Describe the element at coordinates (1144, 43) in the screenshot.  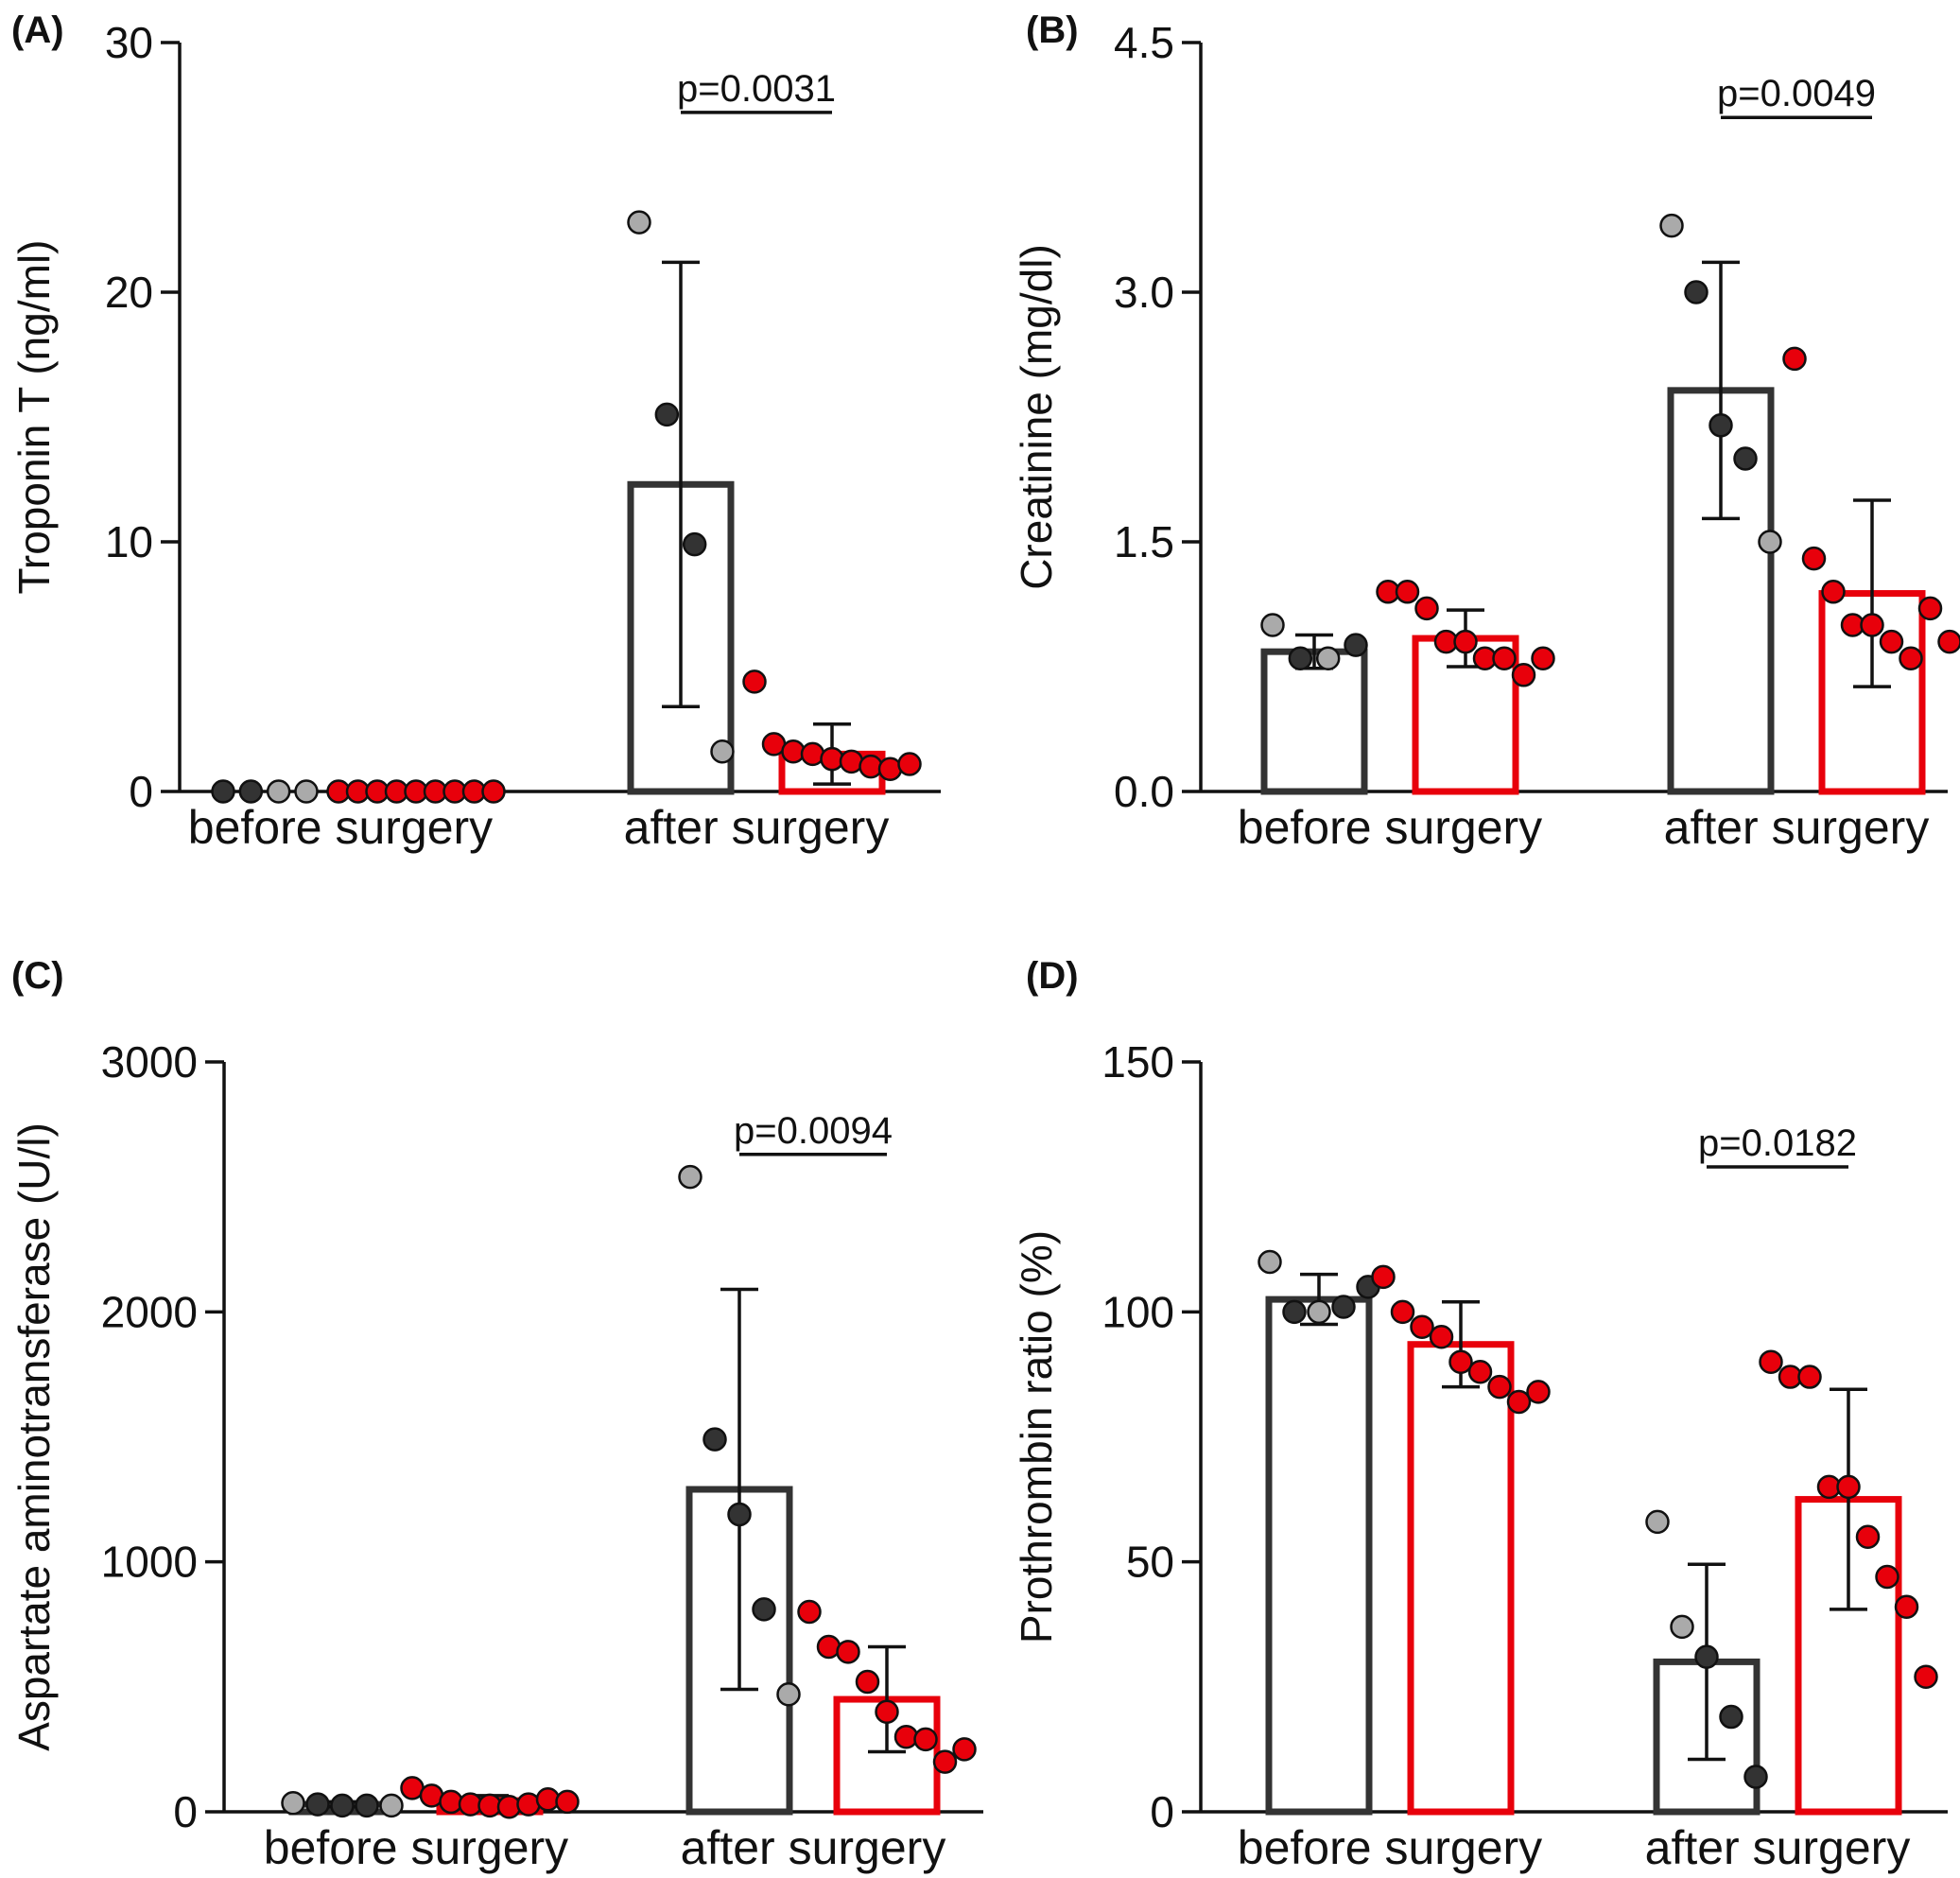
I see `y-tick-label: 4.5` at that location.